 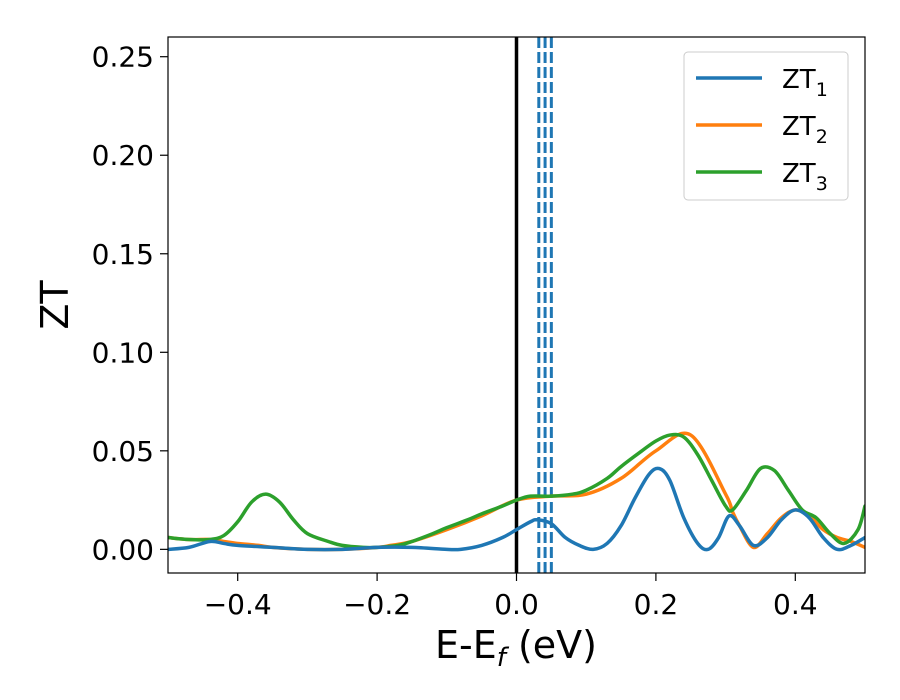 What do you see at coordinates (656, 604) in the screenshot?
I see `x-tick-label: 0.2` at bounding box center [656, 604].